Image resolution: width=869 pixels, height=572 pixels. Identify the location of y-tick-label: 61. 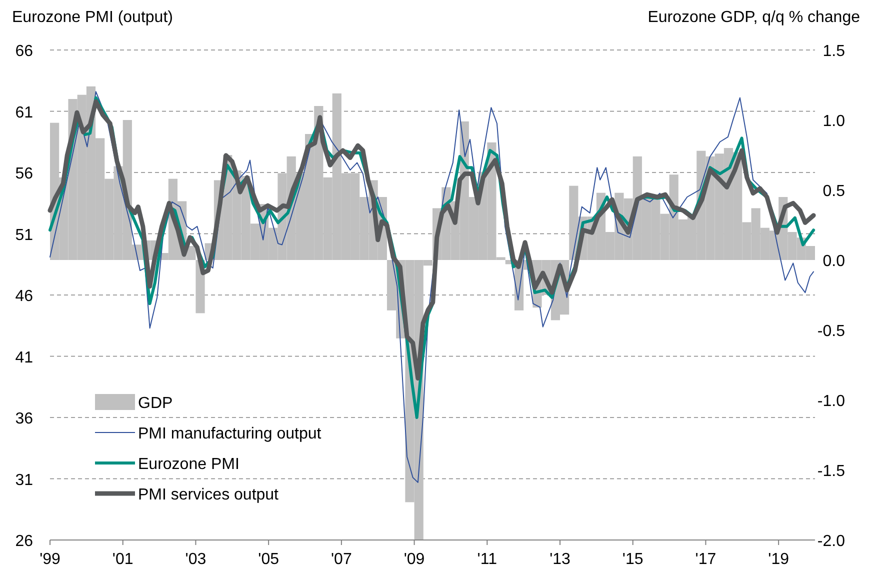
(24, 113).